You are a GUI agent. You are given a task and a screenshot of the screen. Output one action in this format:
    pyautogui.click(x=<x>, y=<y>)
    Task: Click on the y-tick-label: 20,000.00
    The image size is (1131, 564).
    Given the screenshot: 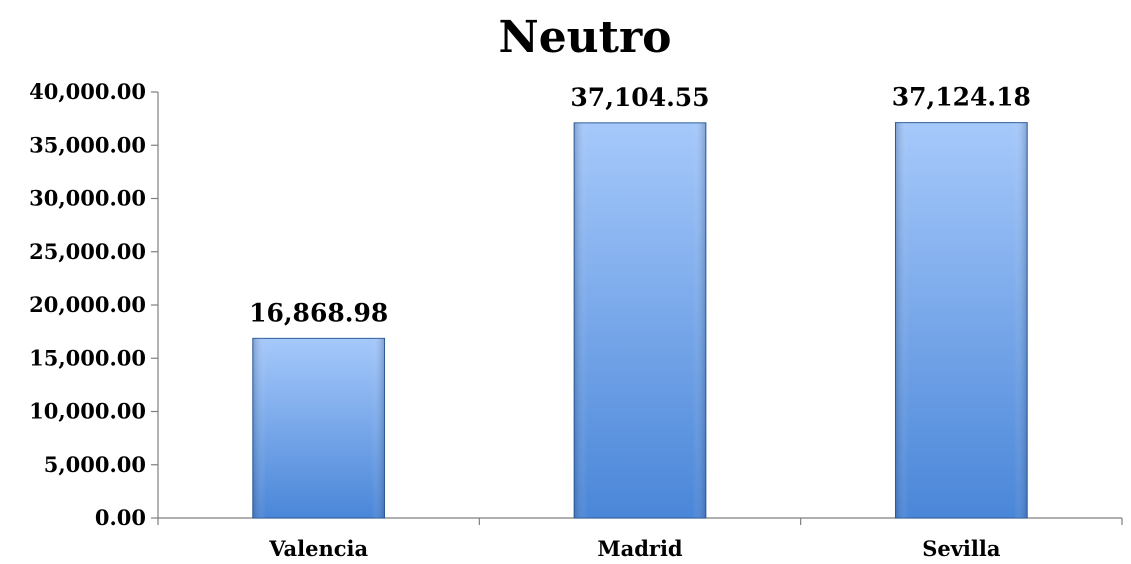 What is the action you would take?
    pyautogui.click(x=87, y=304)
    